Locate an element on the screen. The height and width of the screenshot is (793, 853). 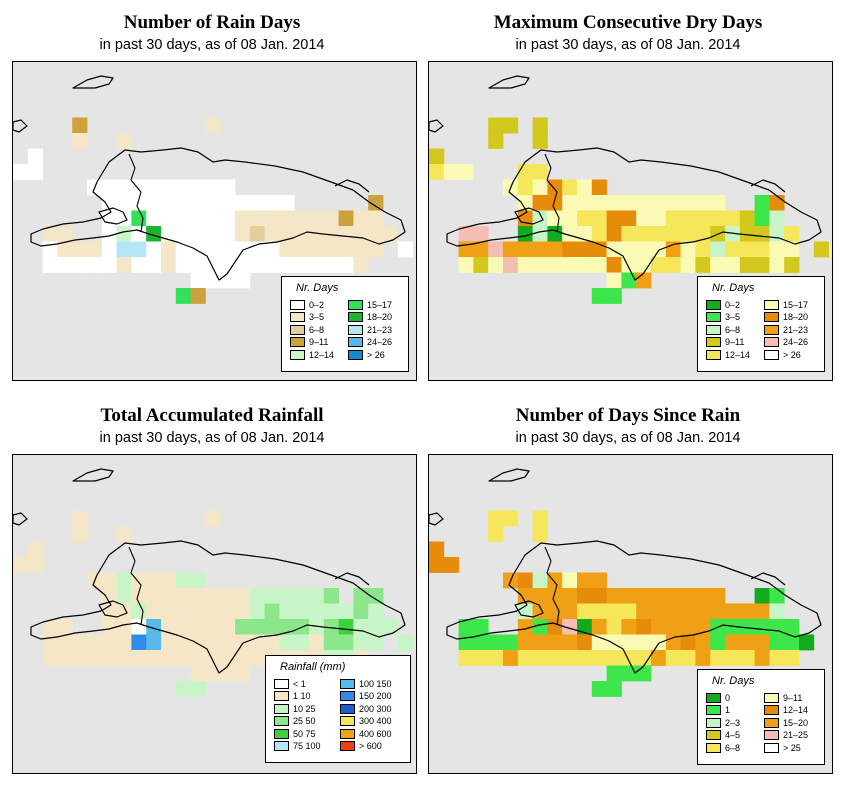
legend-label: 6–8 is located at coordinates (733, 329).